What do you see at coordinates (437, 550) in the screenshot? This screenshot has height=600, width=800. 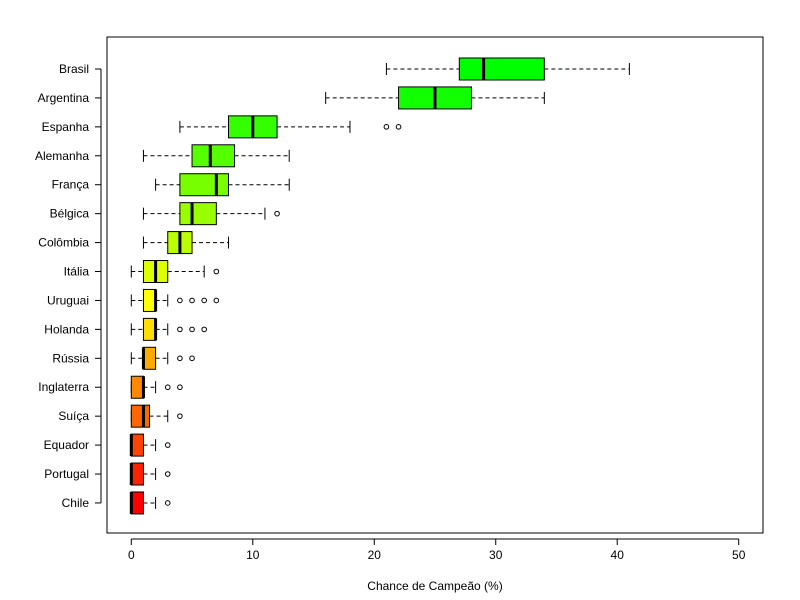 I see `x-axis: 0 10 20 30 40 50` at bounding box center [437, 550].